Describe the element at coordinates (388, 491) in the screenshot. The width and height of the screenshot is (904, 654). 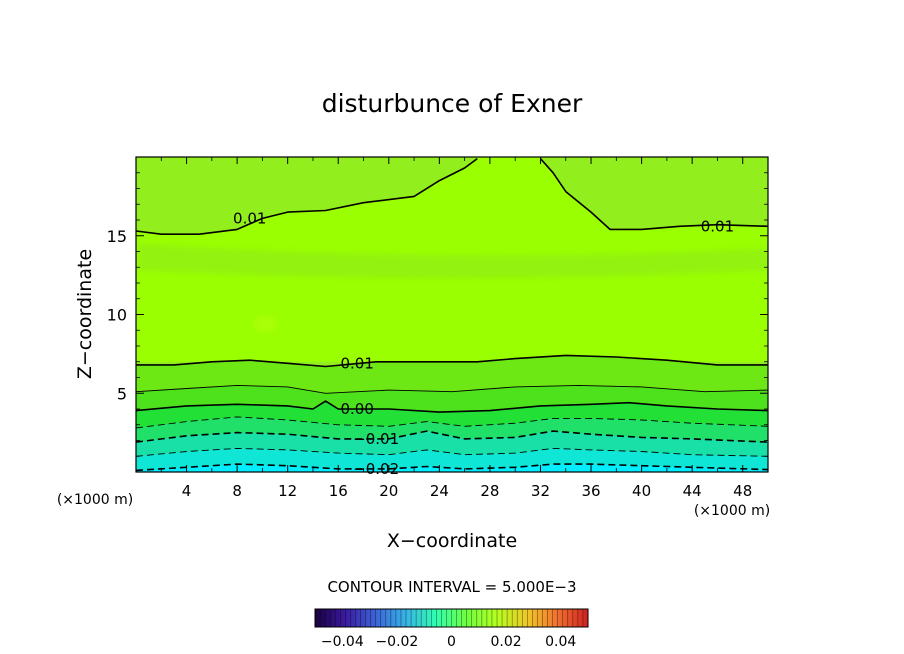
I see `x-tick-label: 20` at that location.